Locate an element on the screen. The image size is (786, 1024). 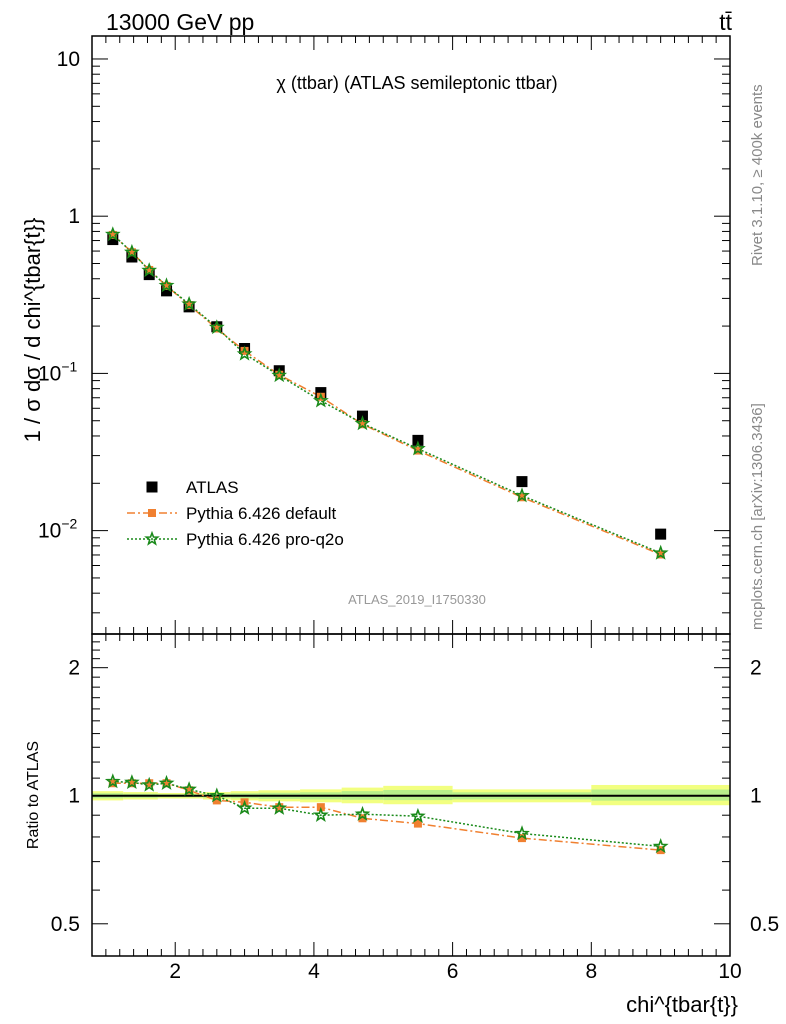
ratio-y-tick-label-right: 2 is located at coordinates (756, 668).